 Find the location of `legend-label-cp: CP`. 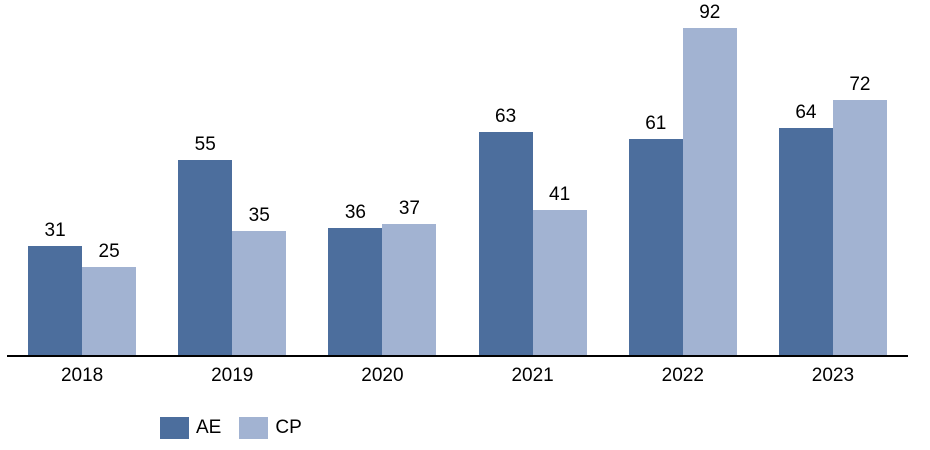

legend-label-cp: CP is located at coordinates (288, 427).